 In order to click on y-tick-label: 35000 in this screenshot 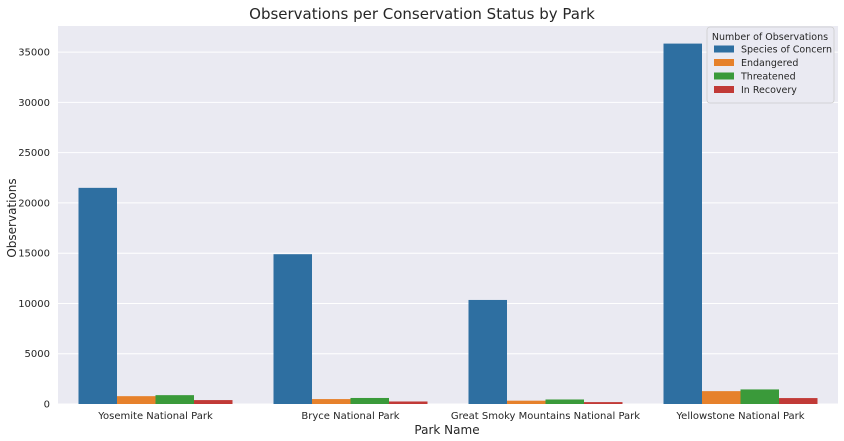, I will do `click(34, 53)`.